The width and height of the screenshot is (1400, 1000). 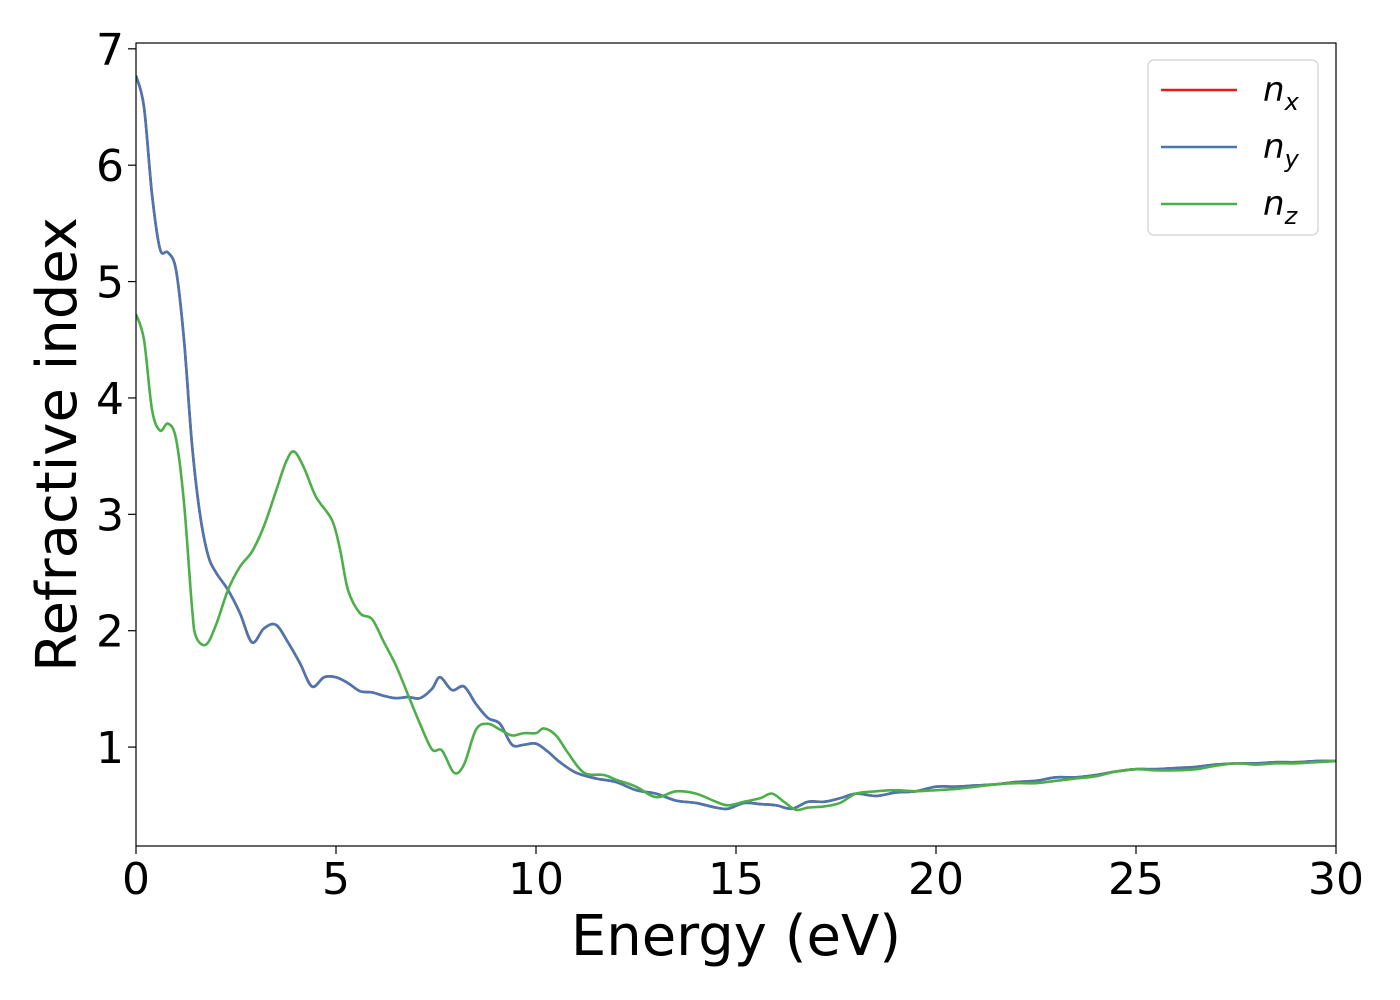 What do you see at coordinates (110, 399) in the screenshot?
I see `y-tick-label: 4` at bounding box center [110, 399].